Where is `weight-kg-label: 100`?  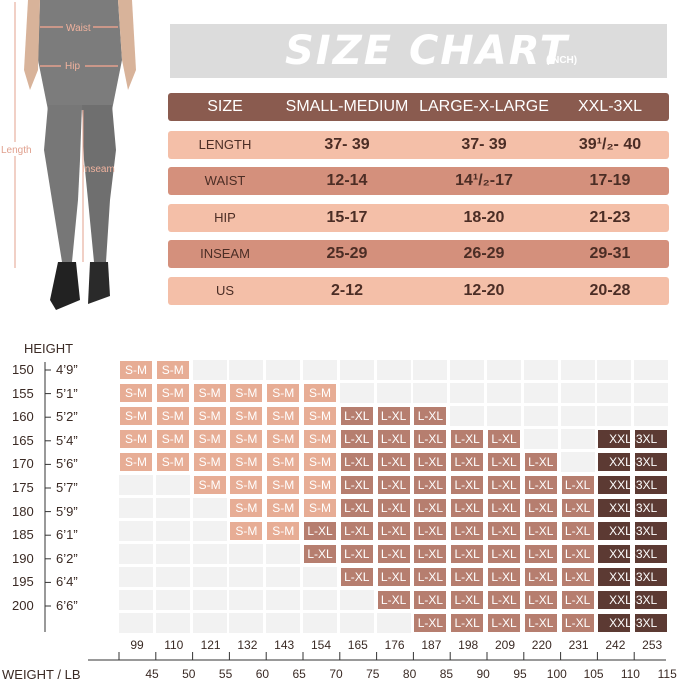
weight-kg-label: 100 is located at coordinates (556, 674).